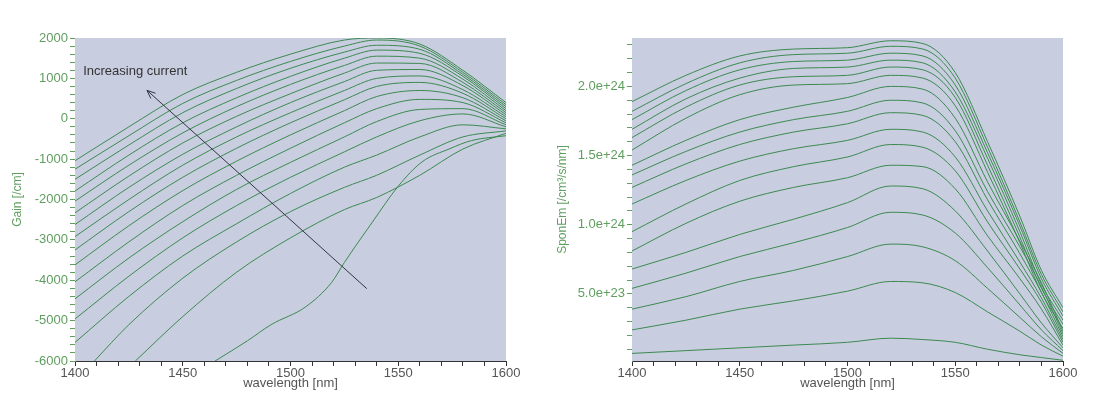 The width and height of the screenshot is (1108, 399). Describe the element at coordinates (601, 85) in the screenshot. I see `y-tick-label: 2.0e+24` at that location.